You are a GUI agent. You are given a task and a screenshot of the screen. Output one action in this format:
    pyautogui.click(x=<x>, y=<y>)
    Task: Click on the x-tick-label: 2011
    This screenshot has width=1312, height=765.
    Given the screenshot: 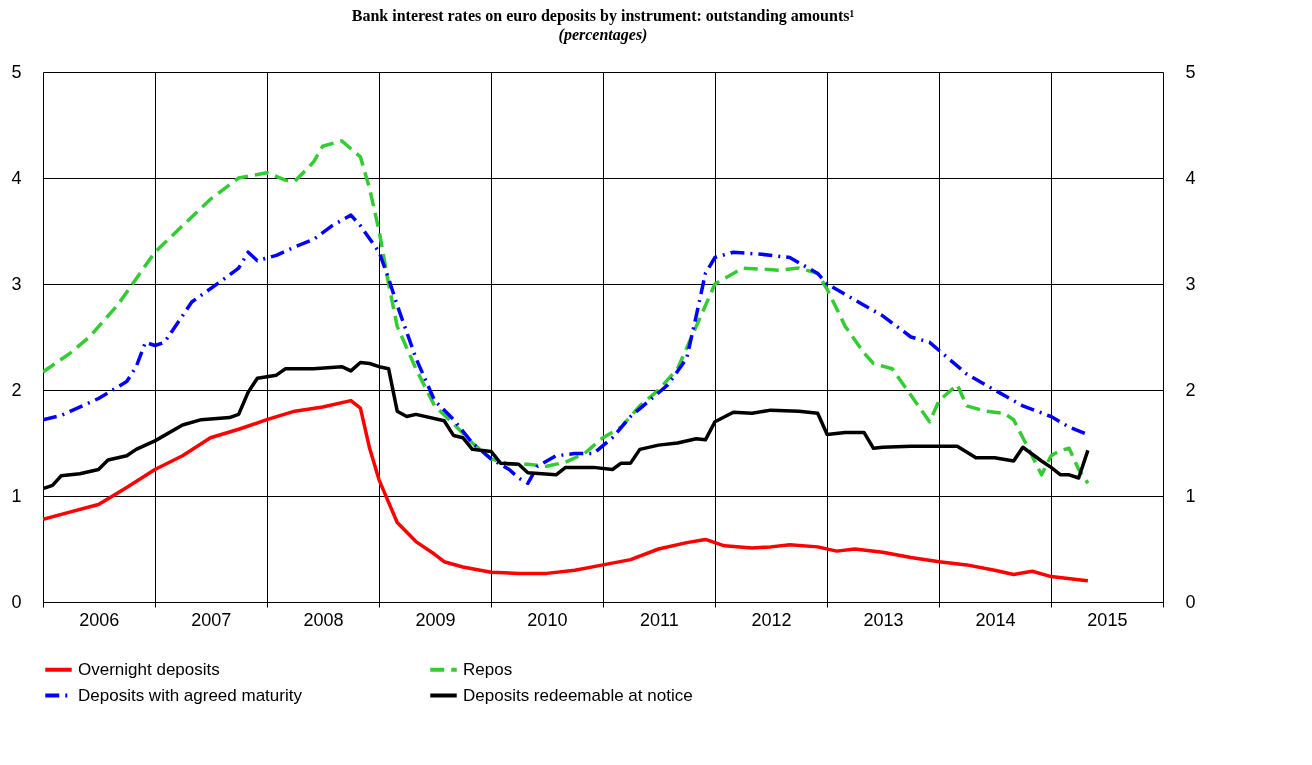 What is the action you would take?
    pyautogui.click(x=659, y=619)
    